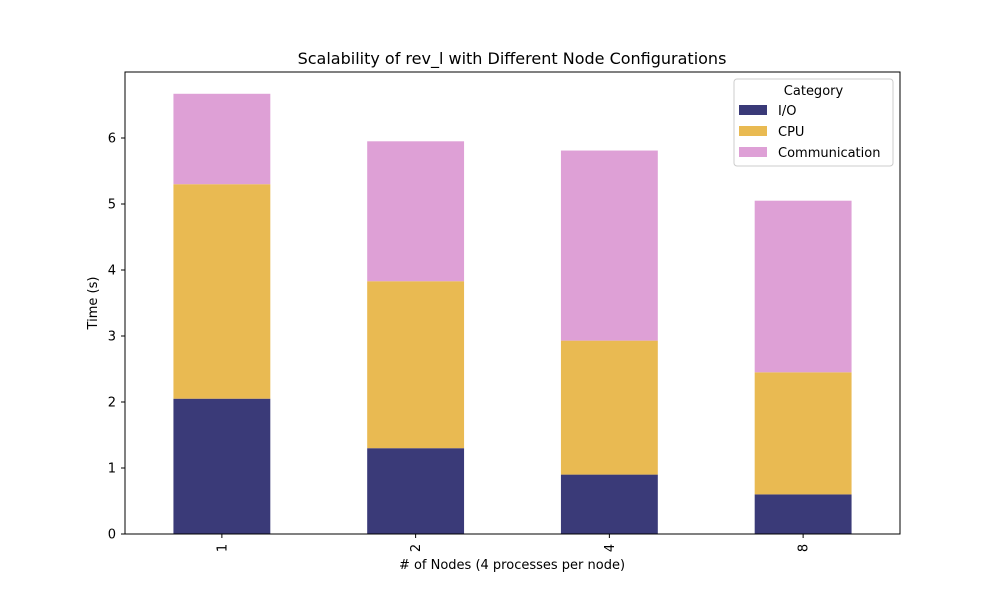 This screenshot has height=600, width=1000. I want to click on y-tick-label: 5, so click(112, 205).